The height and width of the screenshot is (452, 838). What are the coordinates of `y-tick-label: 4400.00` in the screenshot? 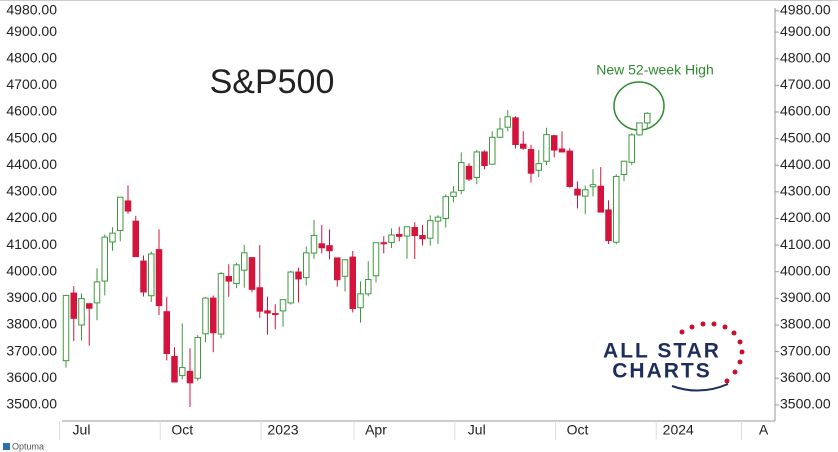 It's located at (31, 164).